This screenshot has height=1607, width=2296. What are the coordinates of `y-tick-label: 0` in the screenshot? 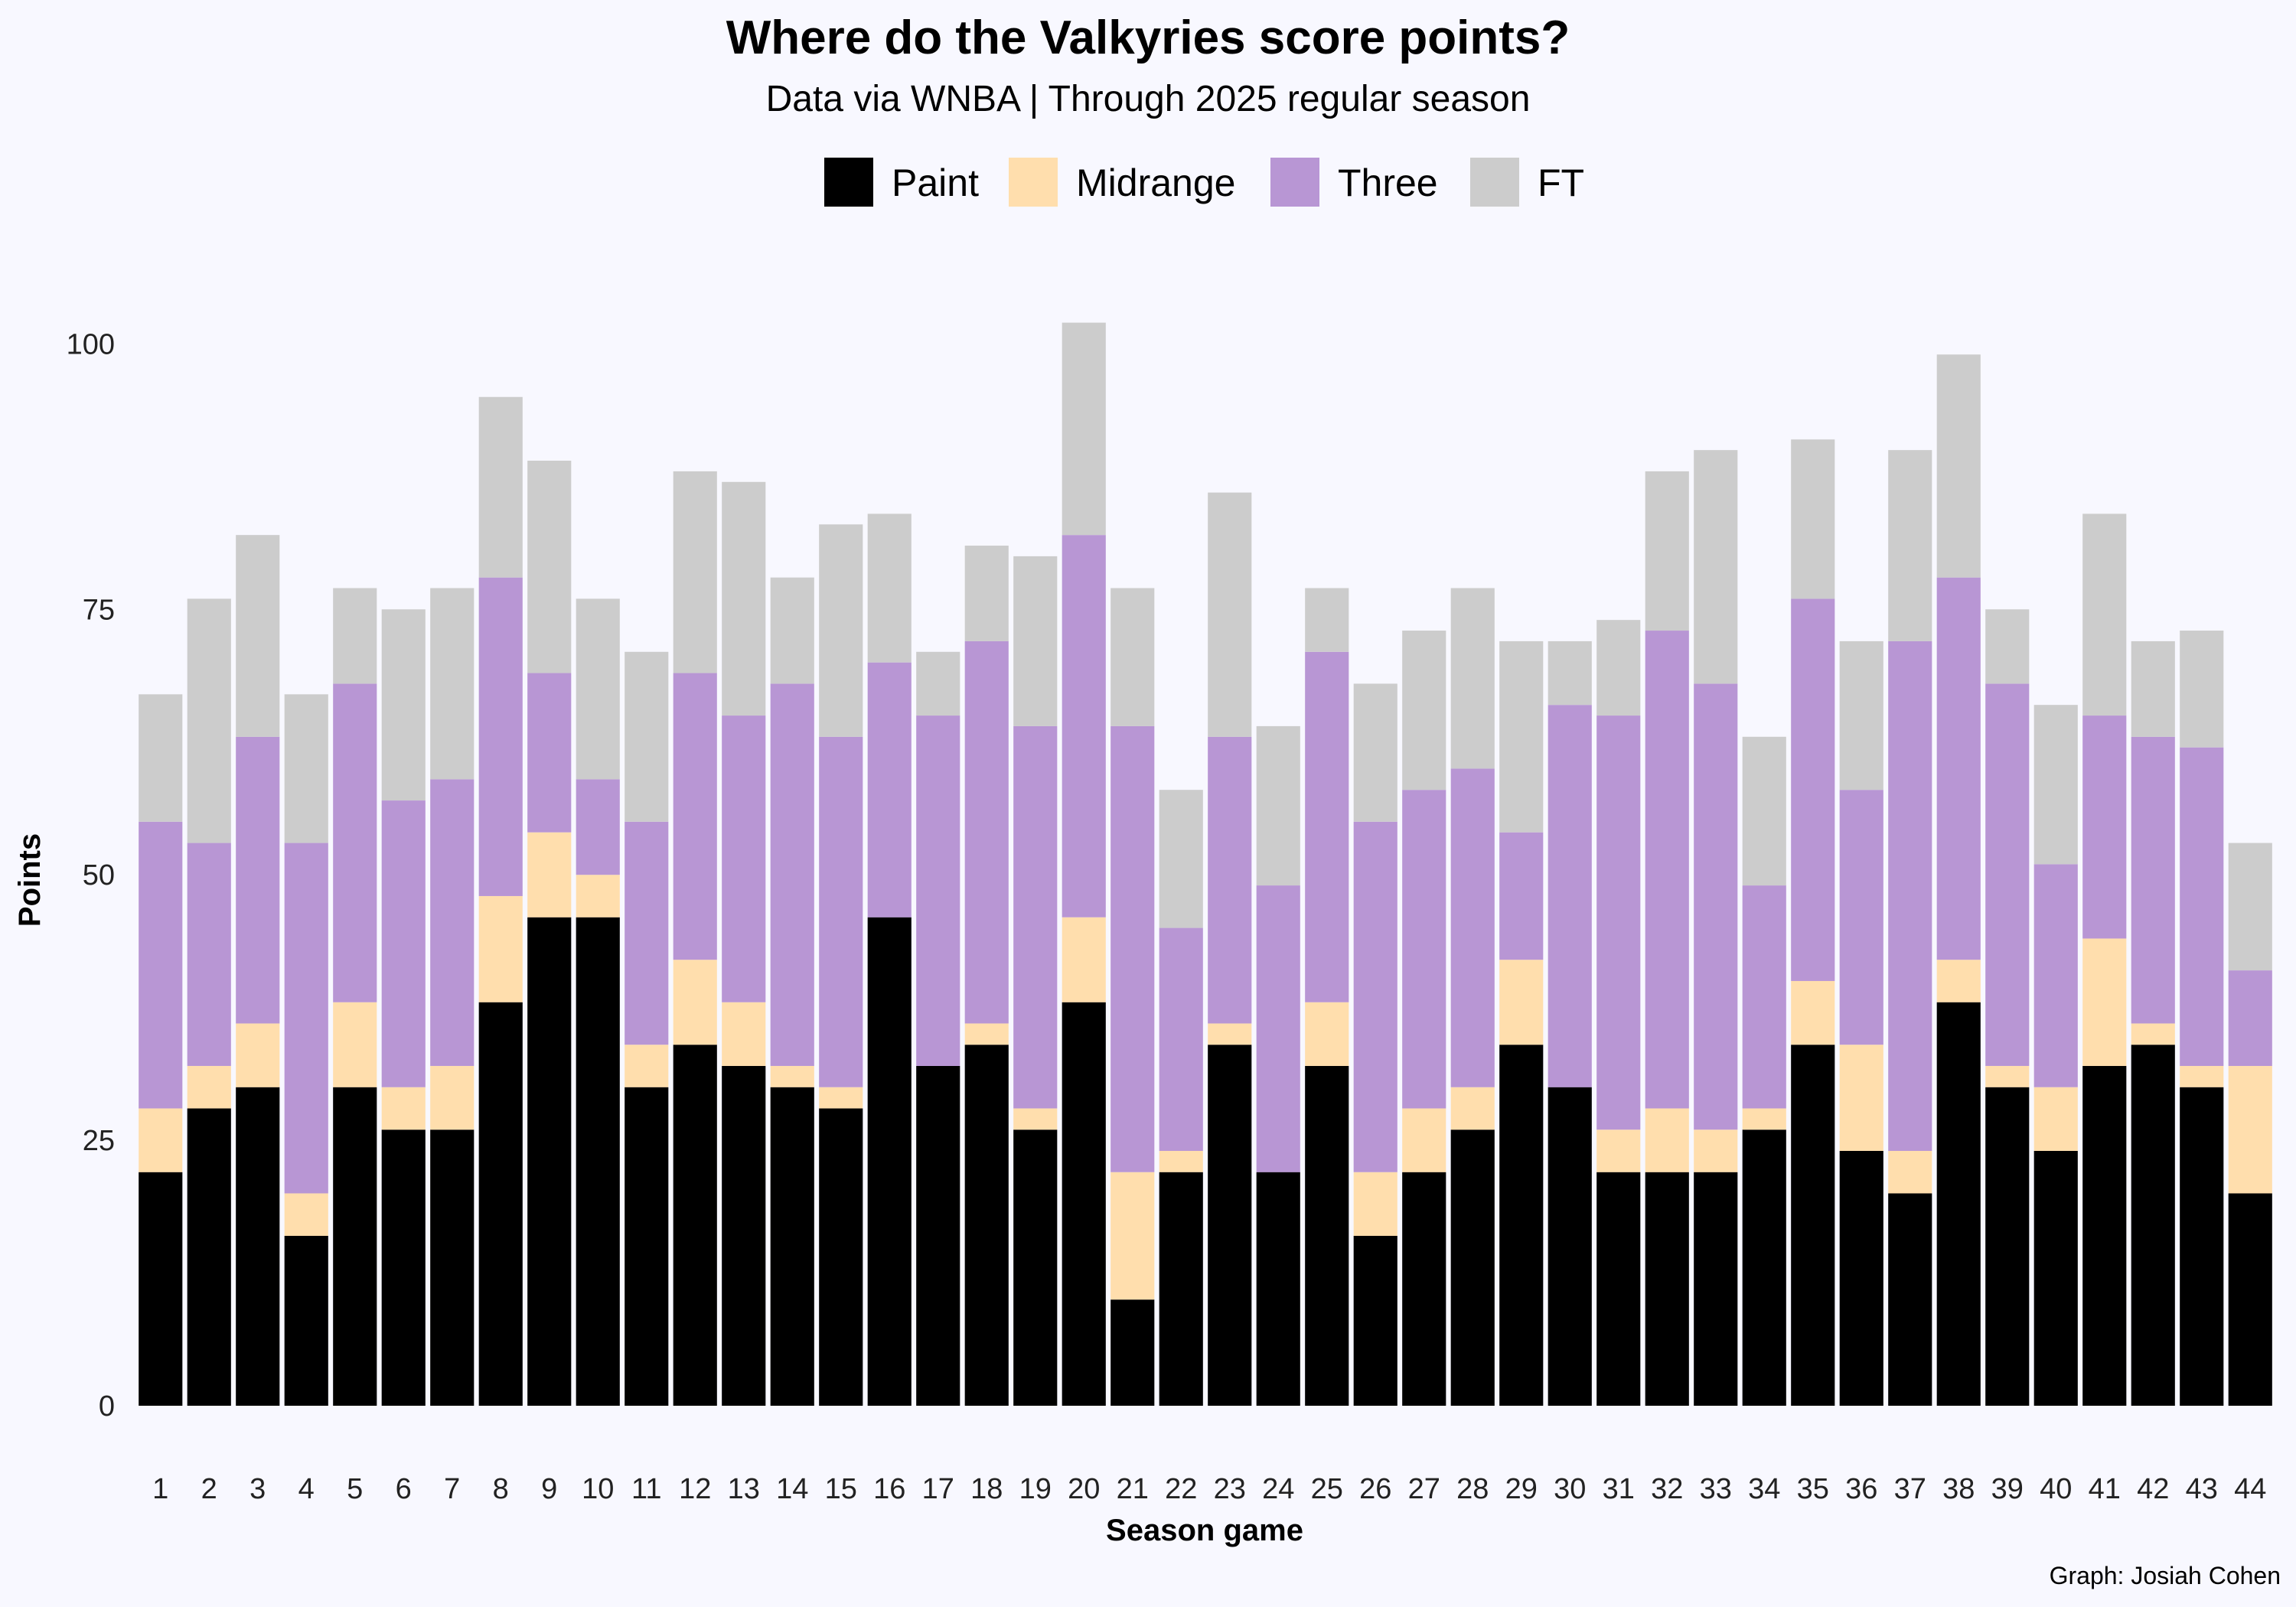 It's located at (107, 1406).